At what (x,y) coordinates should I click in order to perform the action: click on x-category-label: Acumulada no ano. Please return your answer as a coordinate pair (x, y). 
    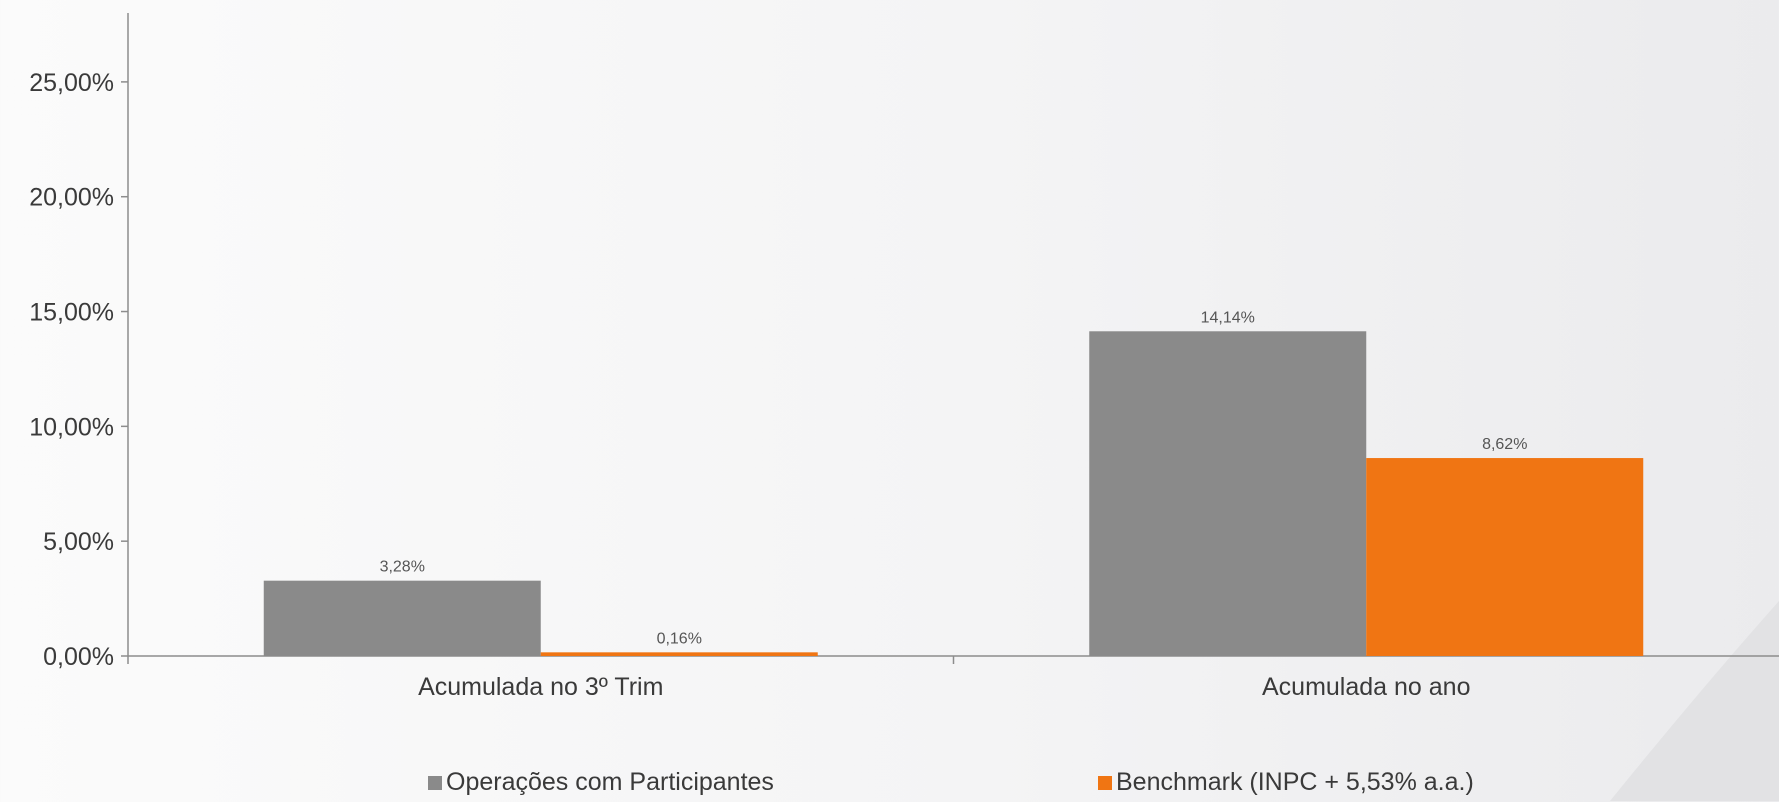
    Looking at the image, I should click on (1366, 687).